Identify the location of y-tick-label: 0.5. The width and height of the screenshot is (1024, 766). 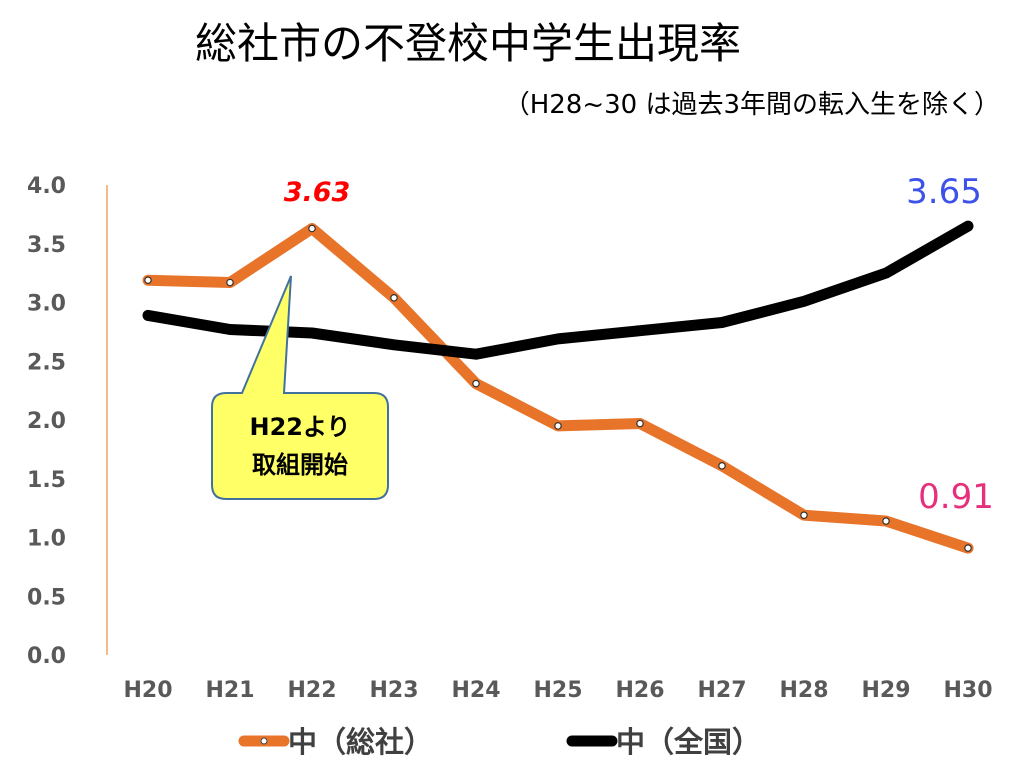
(46, 597).